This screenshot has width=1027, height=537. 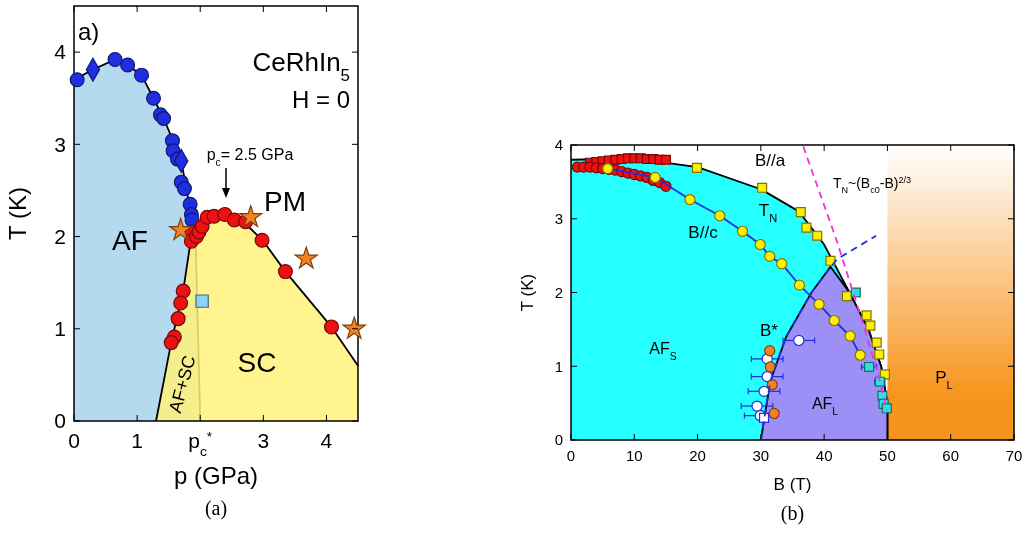 What do you see at coordinates (697, 455) in the screenshot?
I see `x-tick-label: 20` at bounding box center [697, 455].